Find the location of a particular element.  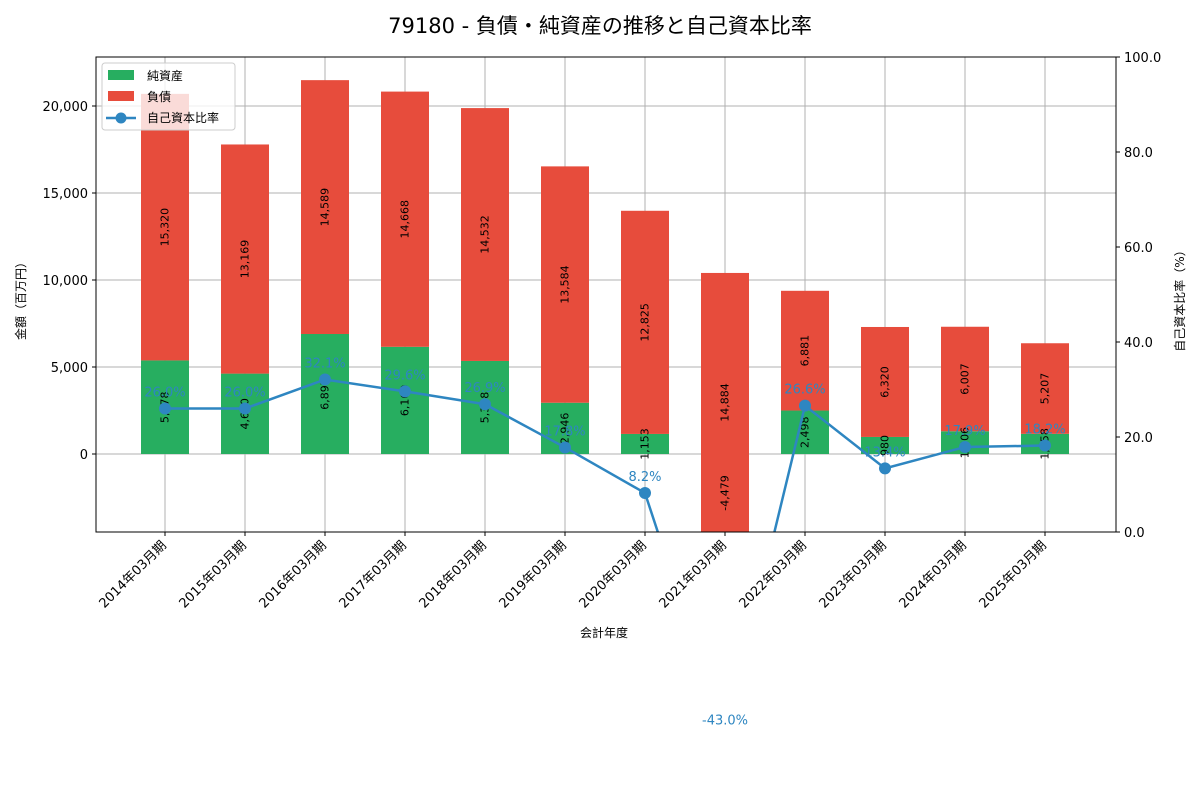

net-assets-value: -4,479 is located at coordinates (725, 492).